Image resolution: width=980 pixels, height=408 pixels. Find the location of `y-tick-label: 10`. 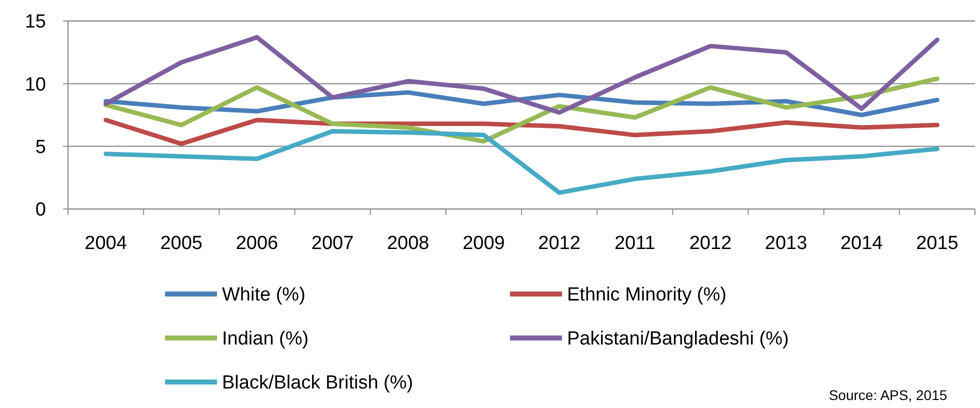

y-tick-label: 10 is located at coordinates (35, 85).